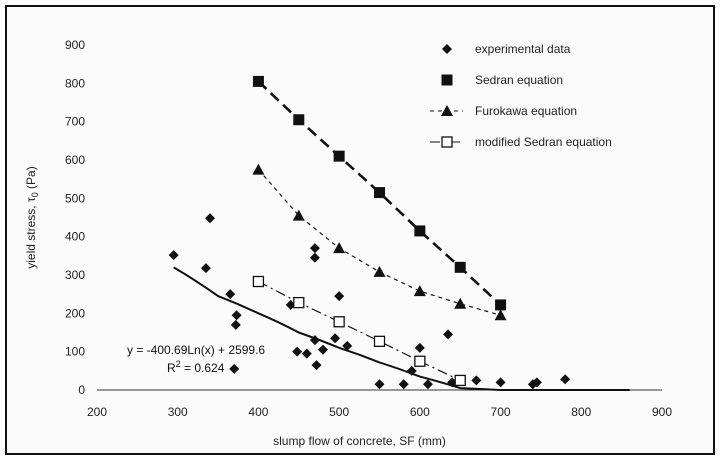  I want to click on legend-item-sedran-equation: Sedran equation, so click(502, 80).